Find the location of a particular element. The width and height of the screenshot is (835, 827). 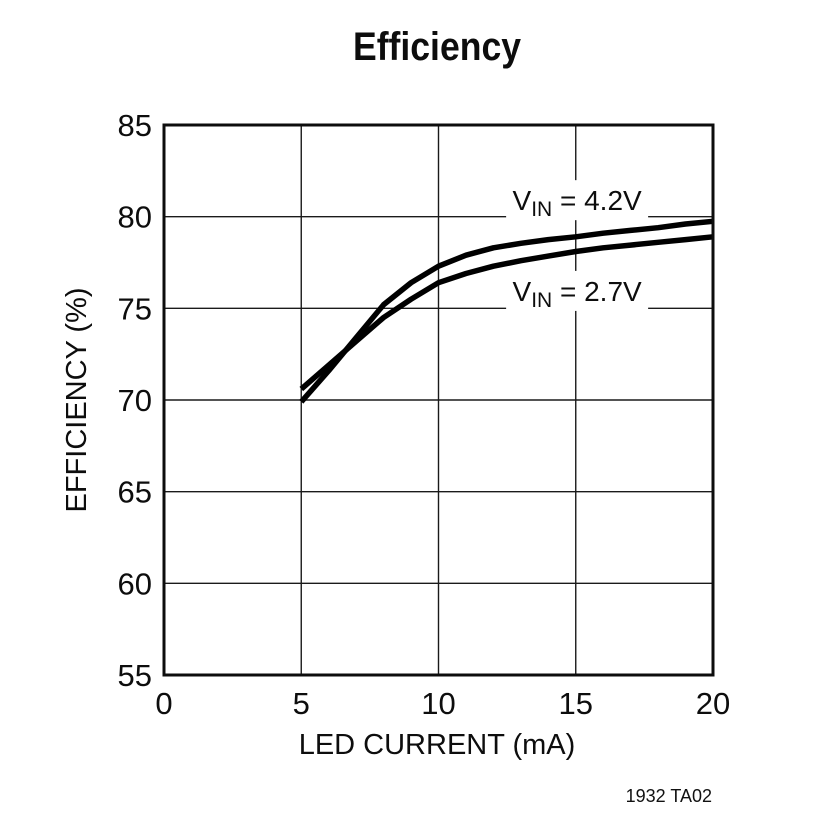

curve-vin-4.2v is located at coordinates (506, 311).